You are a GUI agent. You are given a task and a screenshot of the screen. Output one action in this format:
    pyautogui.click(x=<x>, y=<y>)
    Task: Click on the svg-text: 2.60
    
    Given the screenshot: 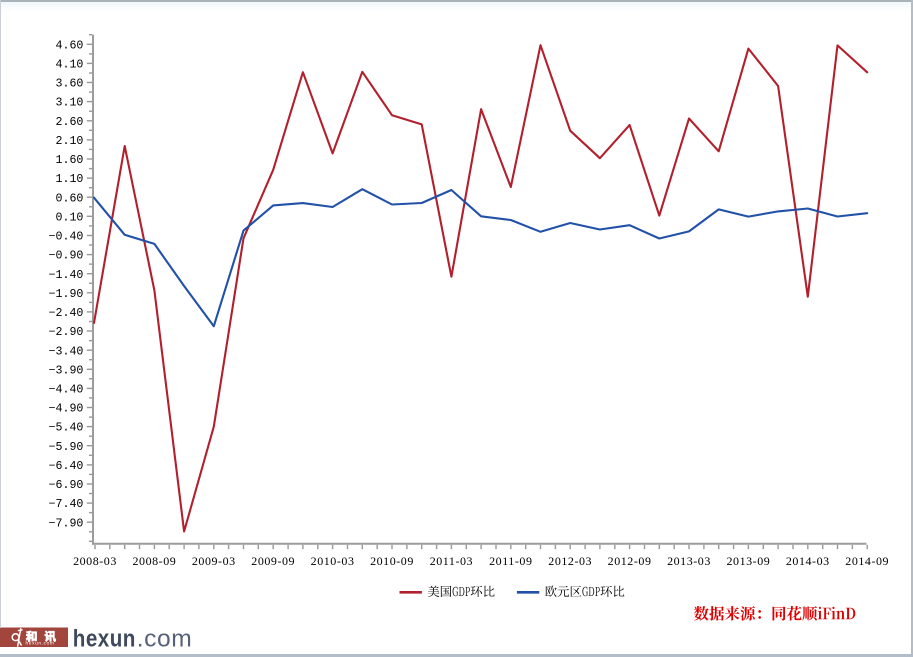 What is the action you would take?
    pyautogui.click(x=70, y=122)
    